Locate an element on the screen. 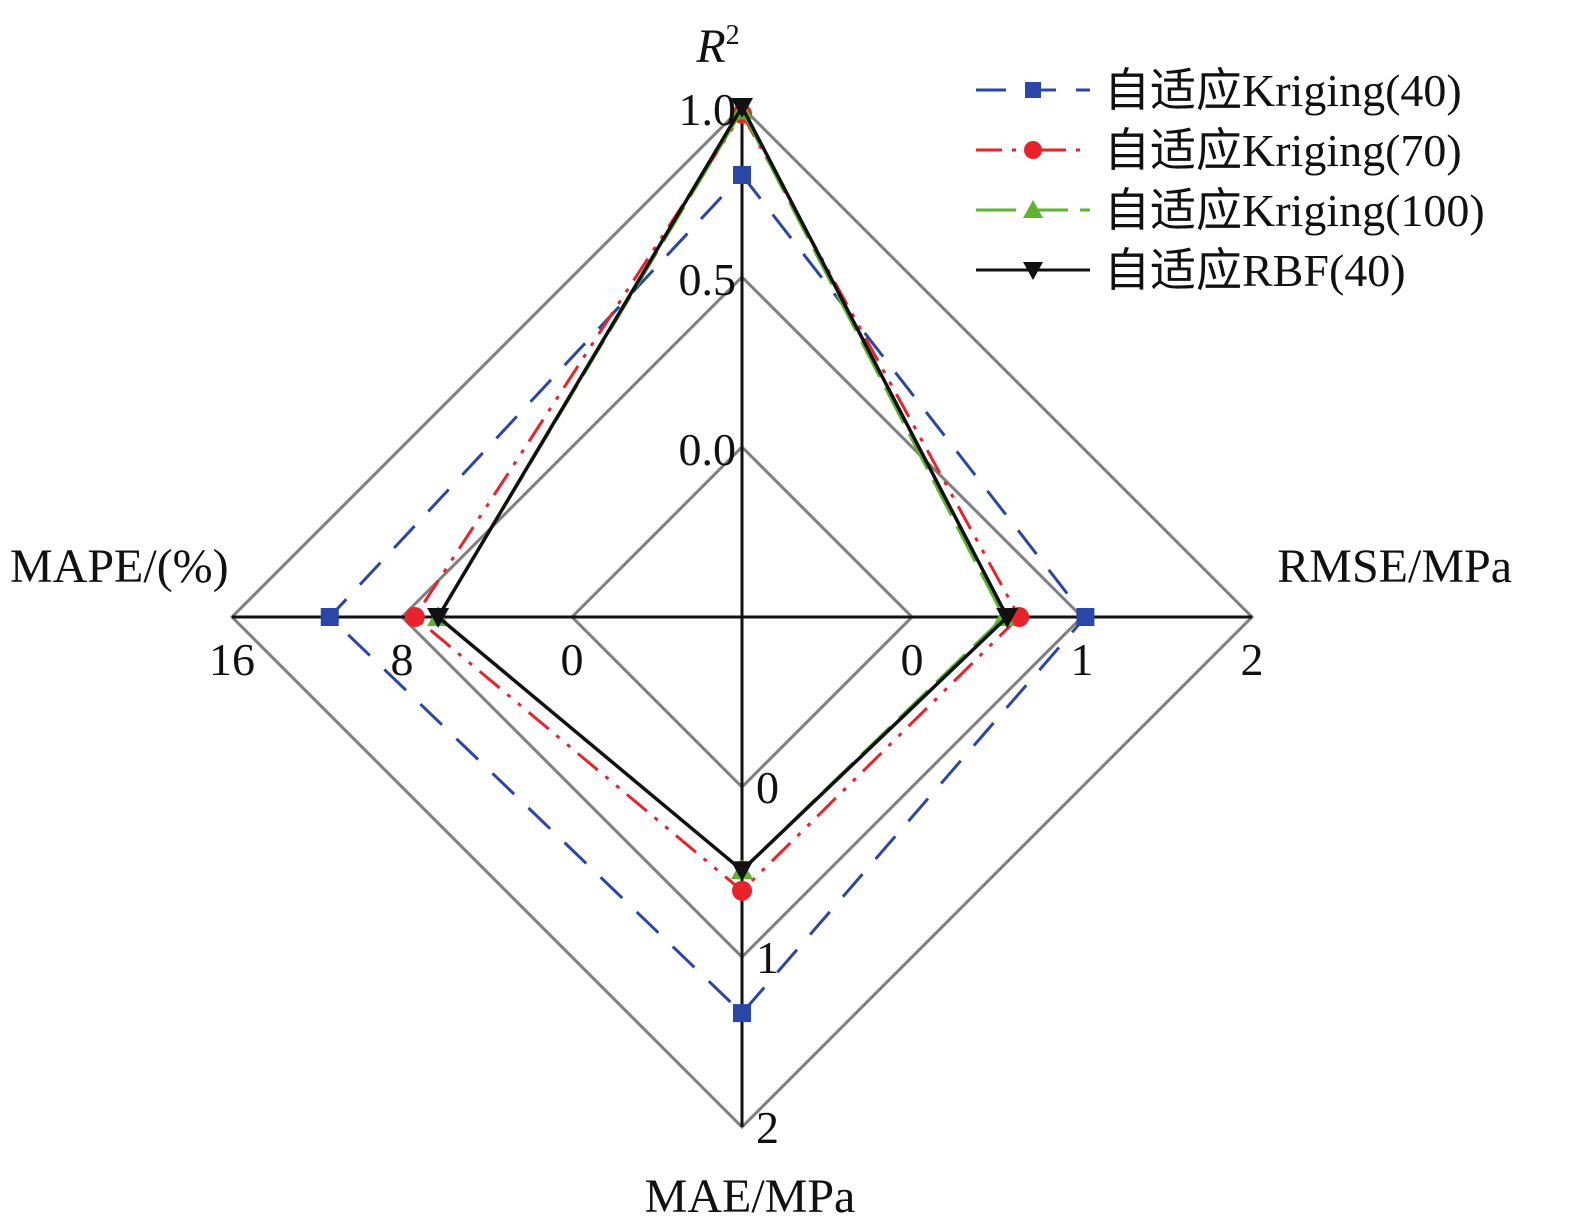 The height and width of the screenshot is (1228, 1575). series-1-point-mape is located at coordinates (414, 617).